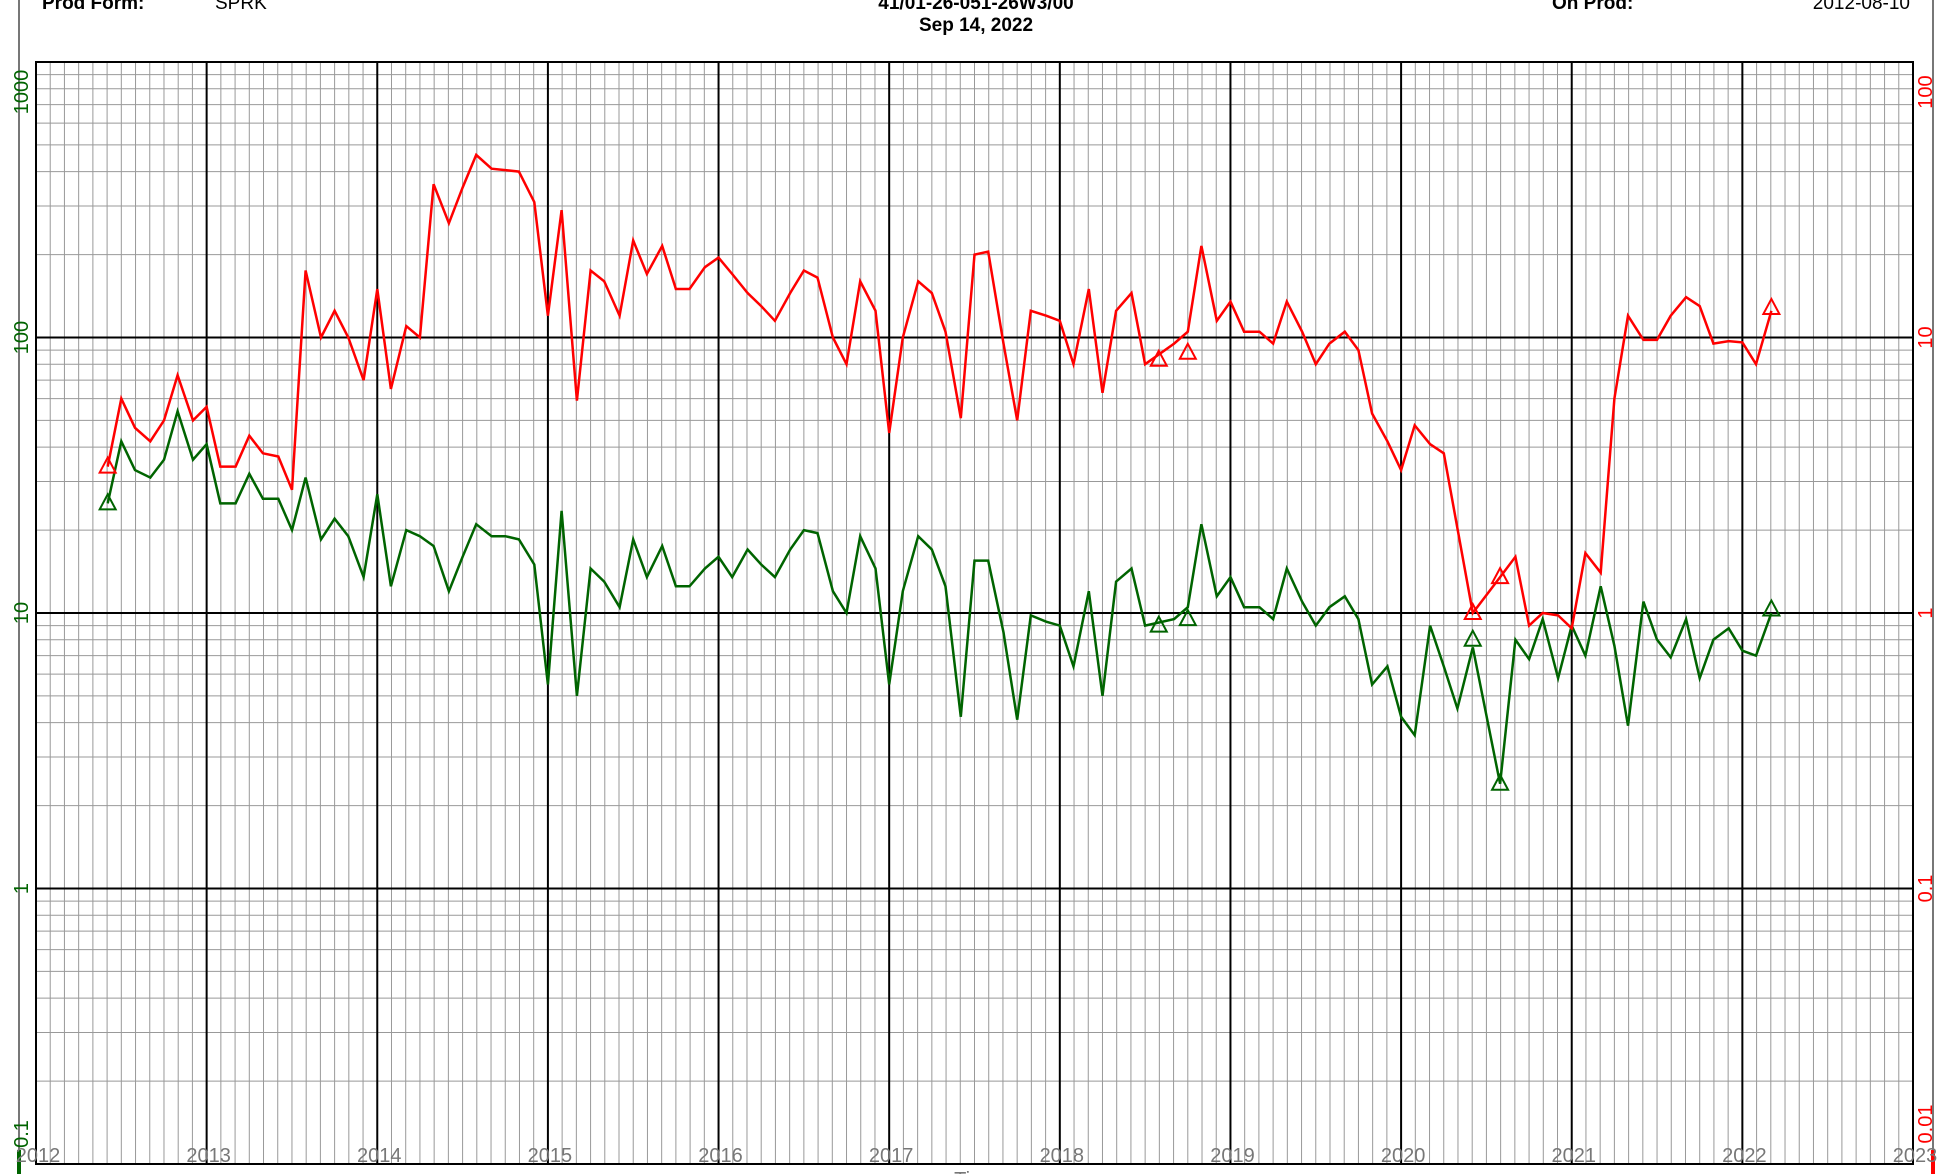  Describe the element at coordinates (1062, 1156) in the screenshot. I see `x-tick-label: 2018` at that location.